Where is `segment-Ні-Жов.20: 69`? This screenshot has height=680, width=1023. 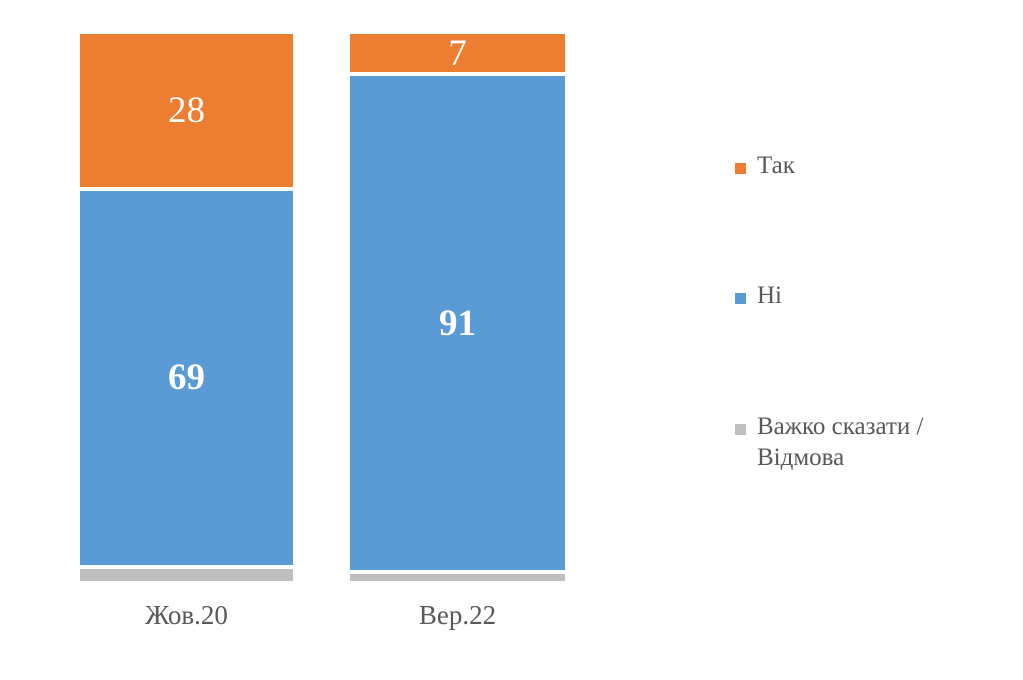 segment-Ні-Жов.20: 69 is located at coordinates (186, 376).